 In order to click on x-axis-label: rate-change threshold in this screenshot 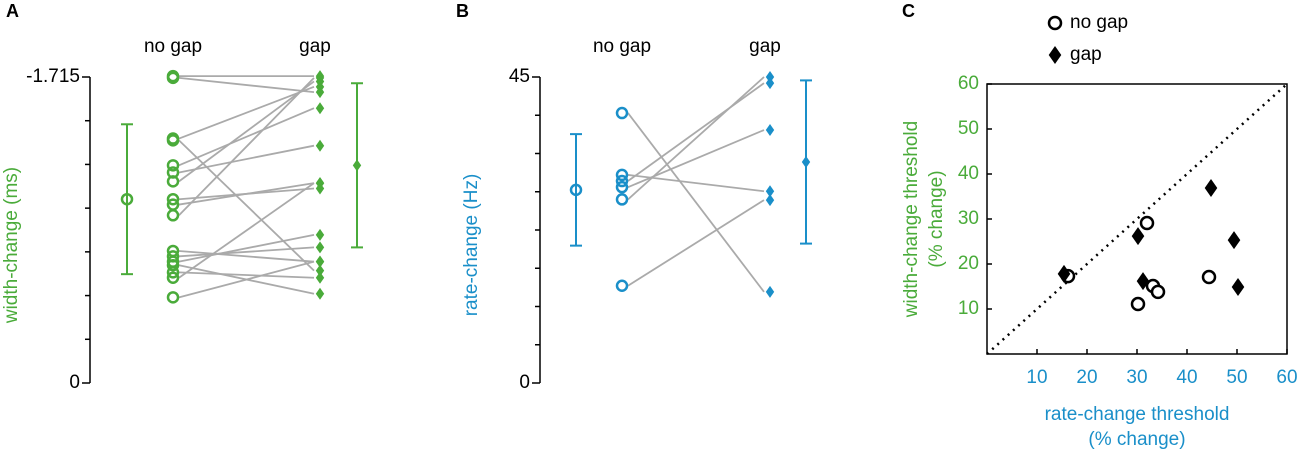, I will do `click(1137, 414)`.